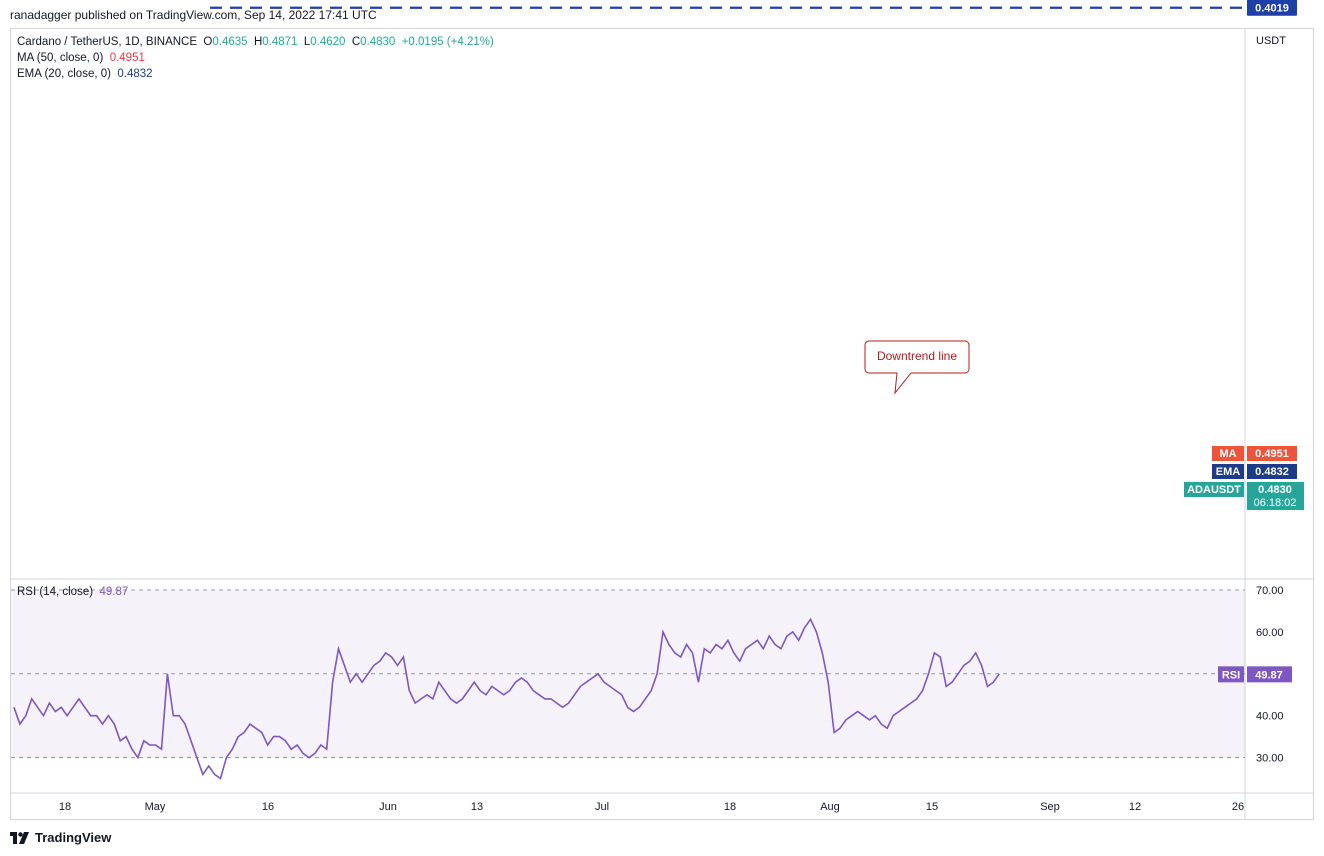  I want to click on pair-badge-label: ADAUSDT, so click(1214, 490).